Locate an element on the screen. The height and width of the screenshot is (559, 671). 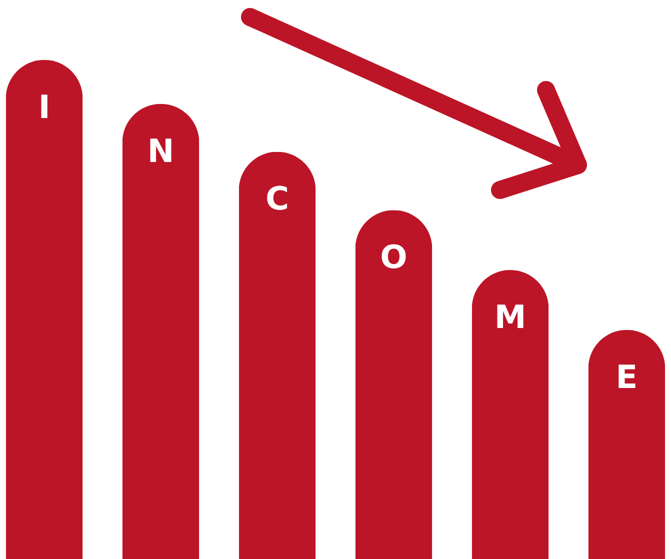
x-tick-label: C is located at coordinates (277, 199).